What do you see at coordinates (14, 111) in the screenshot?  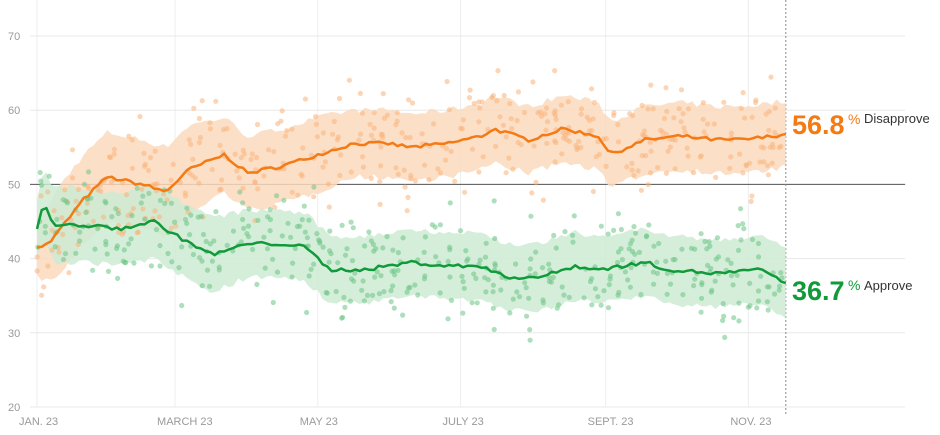 I see `y-tick-label: 60` at bounding box center [14, 111].